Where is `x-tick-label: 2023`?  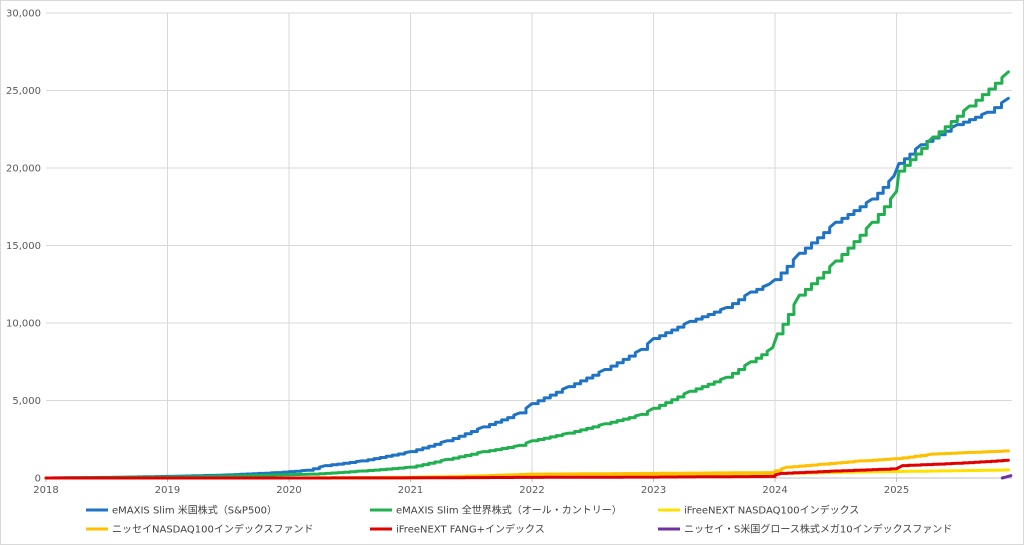 x-tick-label: 2023 is located at coordinates (653, 490).